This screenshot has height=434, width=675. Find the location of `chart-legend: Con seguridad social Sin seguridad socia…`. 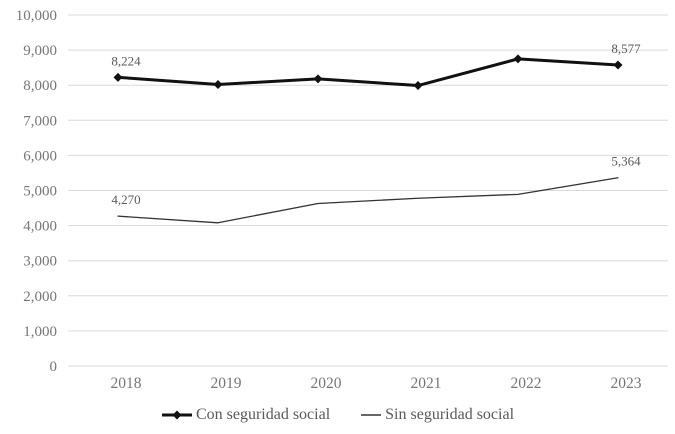

chart-legend: Con seguridad social Sin seguridad socia… is located at coordinates (337, 415).